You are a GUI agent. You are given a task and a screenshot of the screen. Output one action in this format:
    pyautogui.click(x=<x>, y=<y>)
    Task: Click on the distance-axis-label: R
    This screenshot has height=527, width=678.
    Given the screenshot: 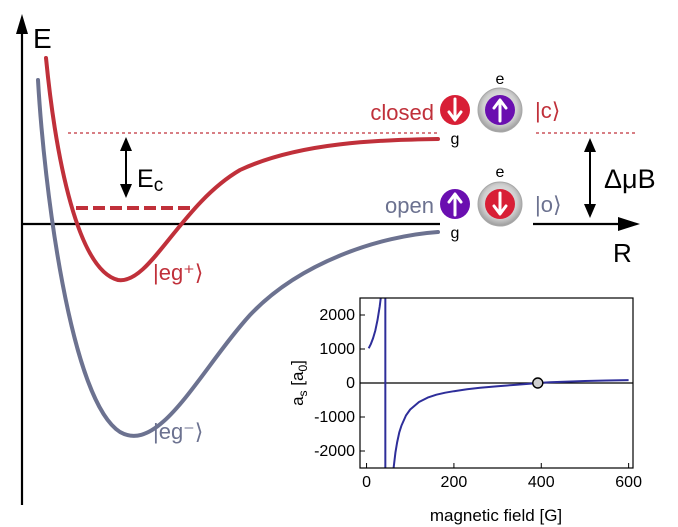 What is the action you would take?
    pyautogui.click(x=622, y=253)
    